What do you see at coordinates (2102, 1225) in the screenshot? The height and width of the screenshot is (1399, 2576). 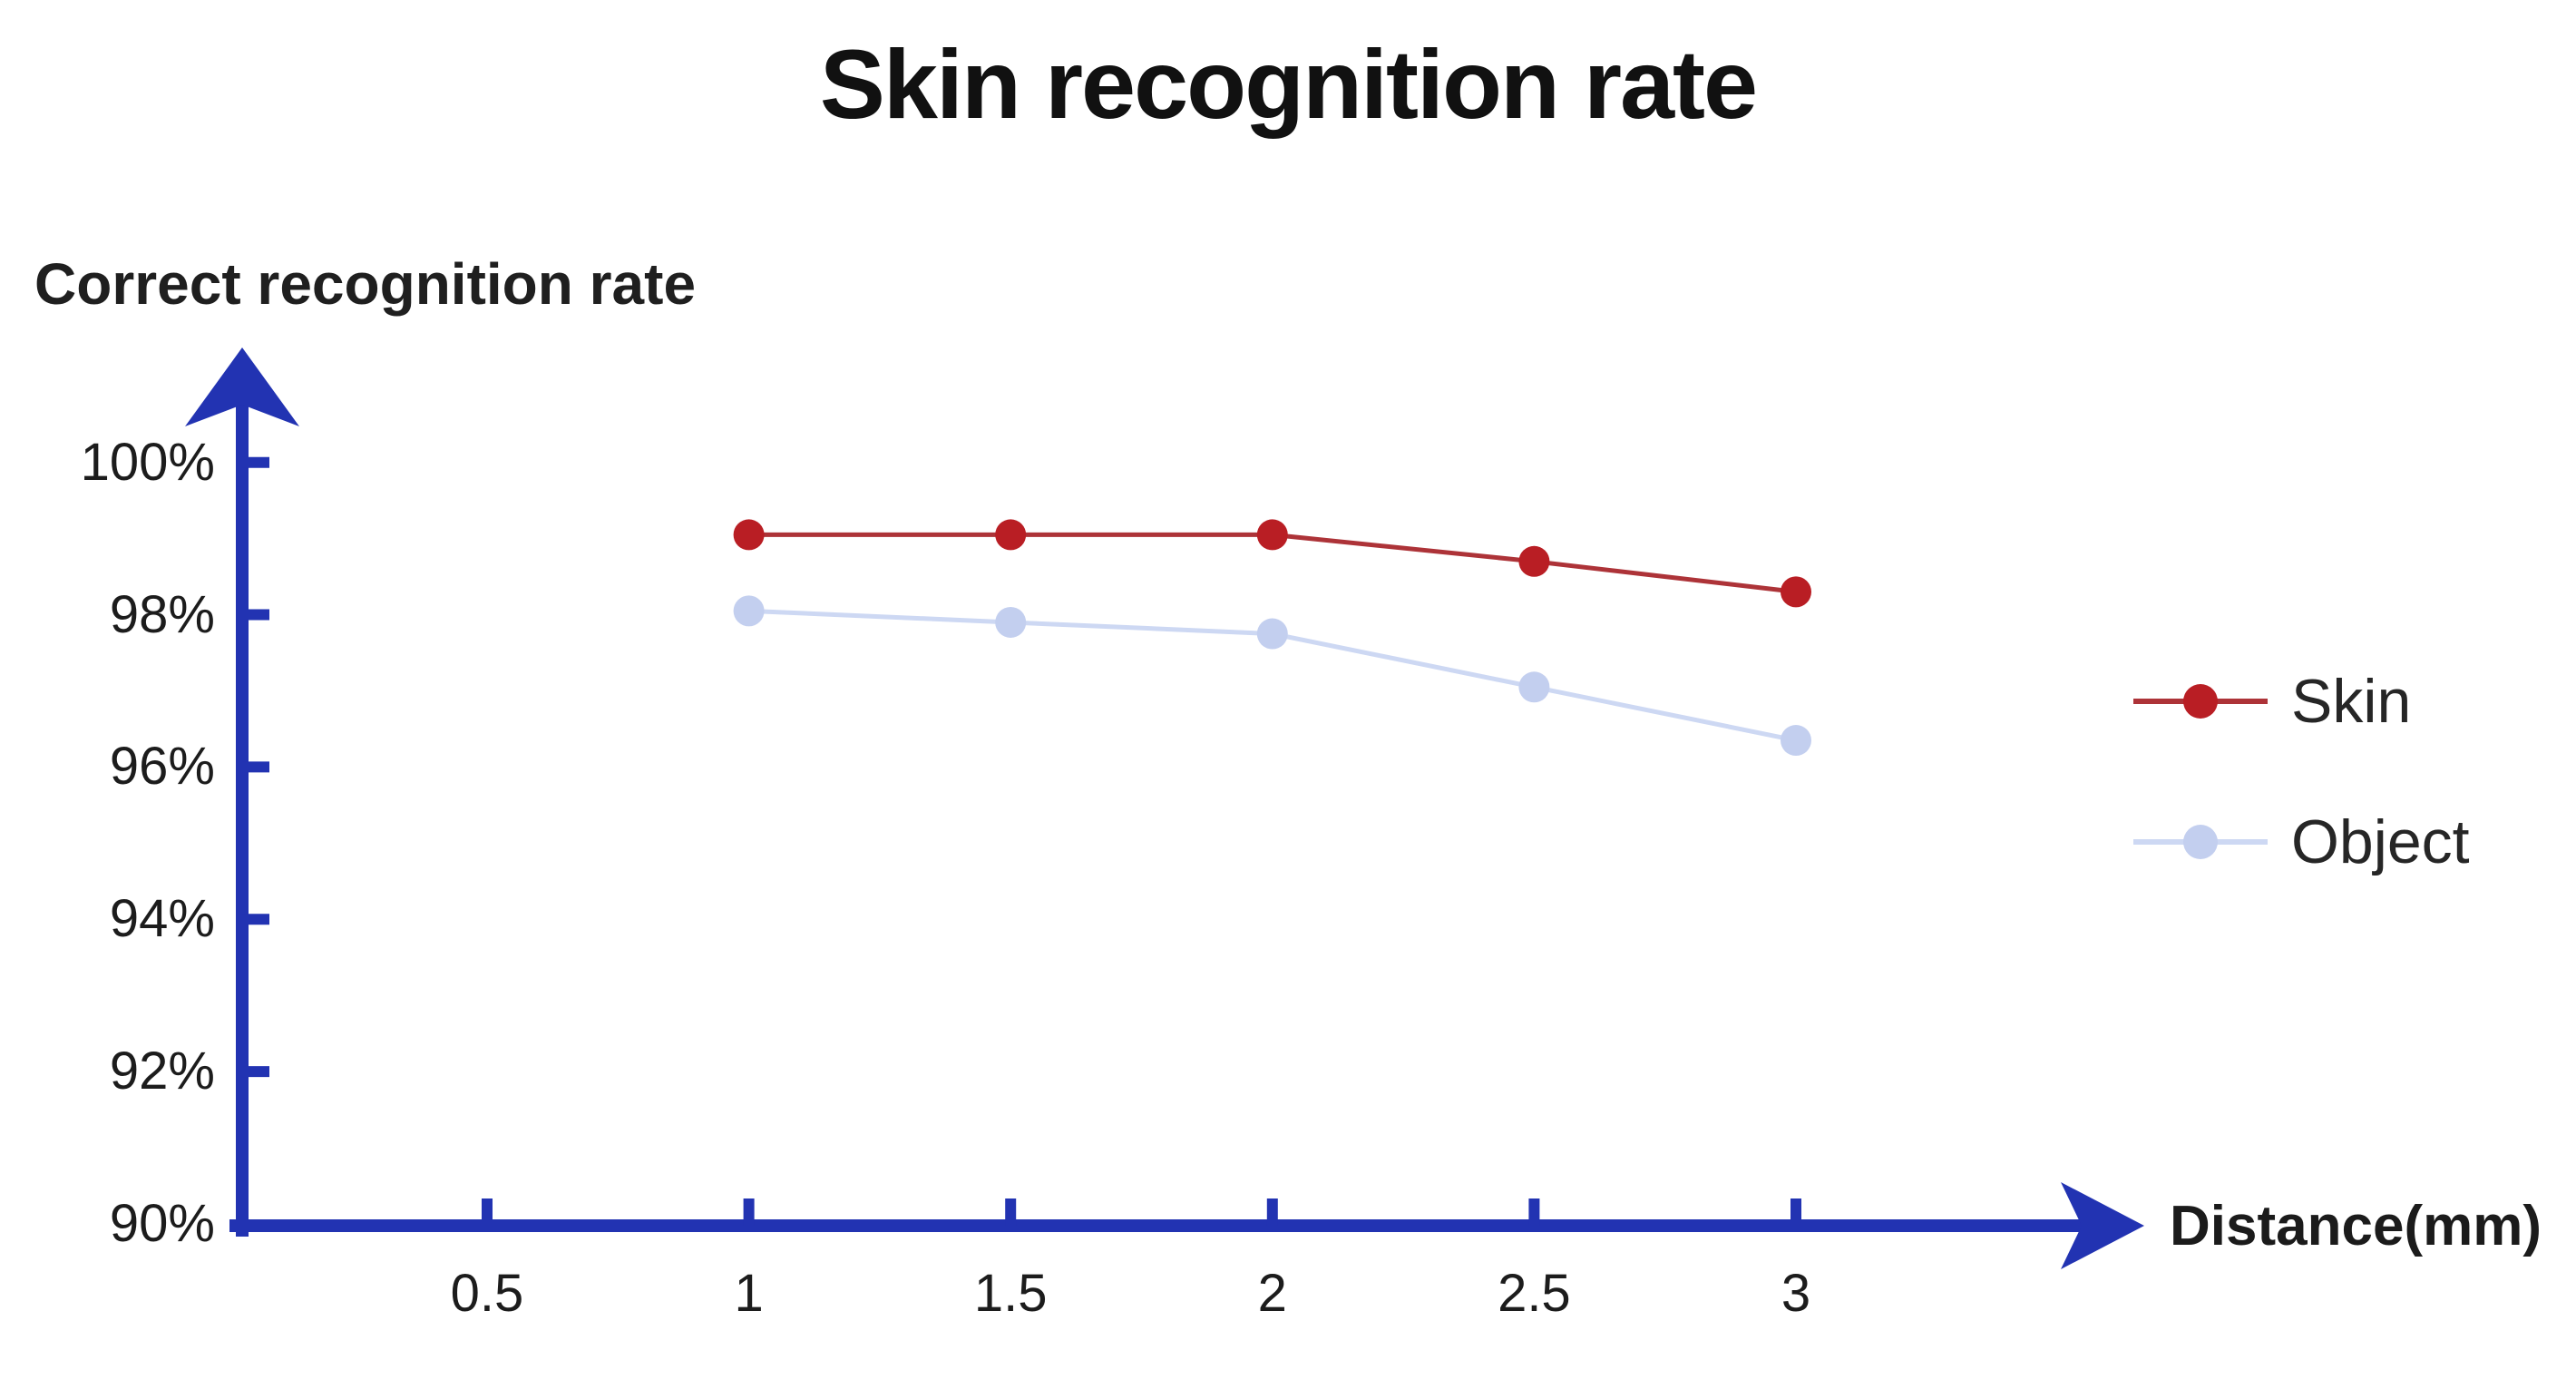 I see `x-axis-arrow-icon` at bounding box center [2102, 1225].